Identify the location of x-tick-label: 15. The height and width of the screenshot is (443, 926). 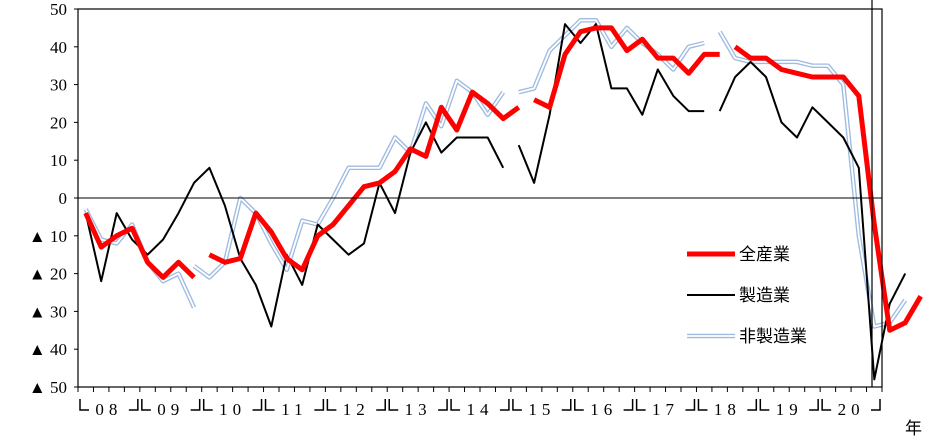
(541, 409).